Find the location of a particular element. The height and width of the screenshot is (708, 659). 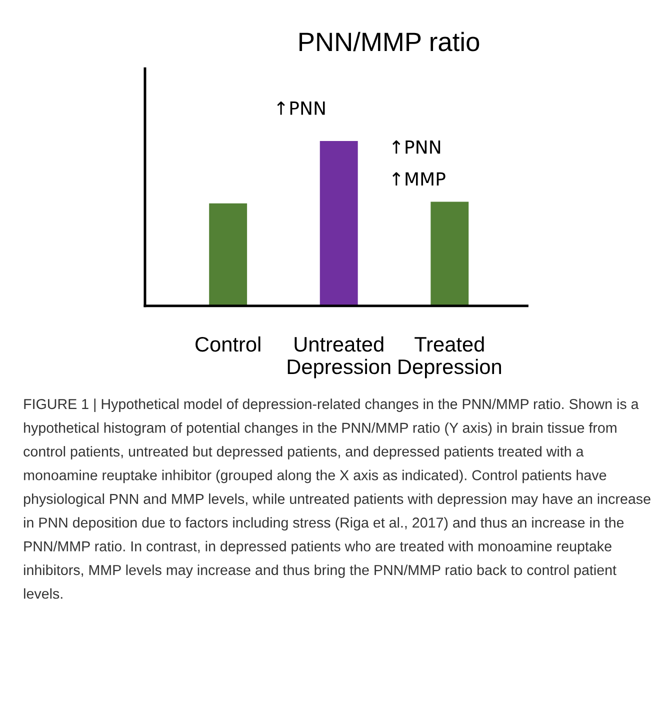

annotation: ↑MMP is located at coordinates (419, 179).